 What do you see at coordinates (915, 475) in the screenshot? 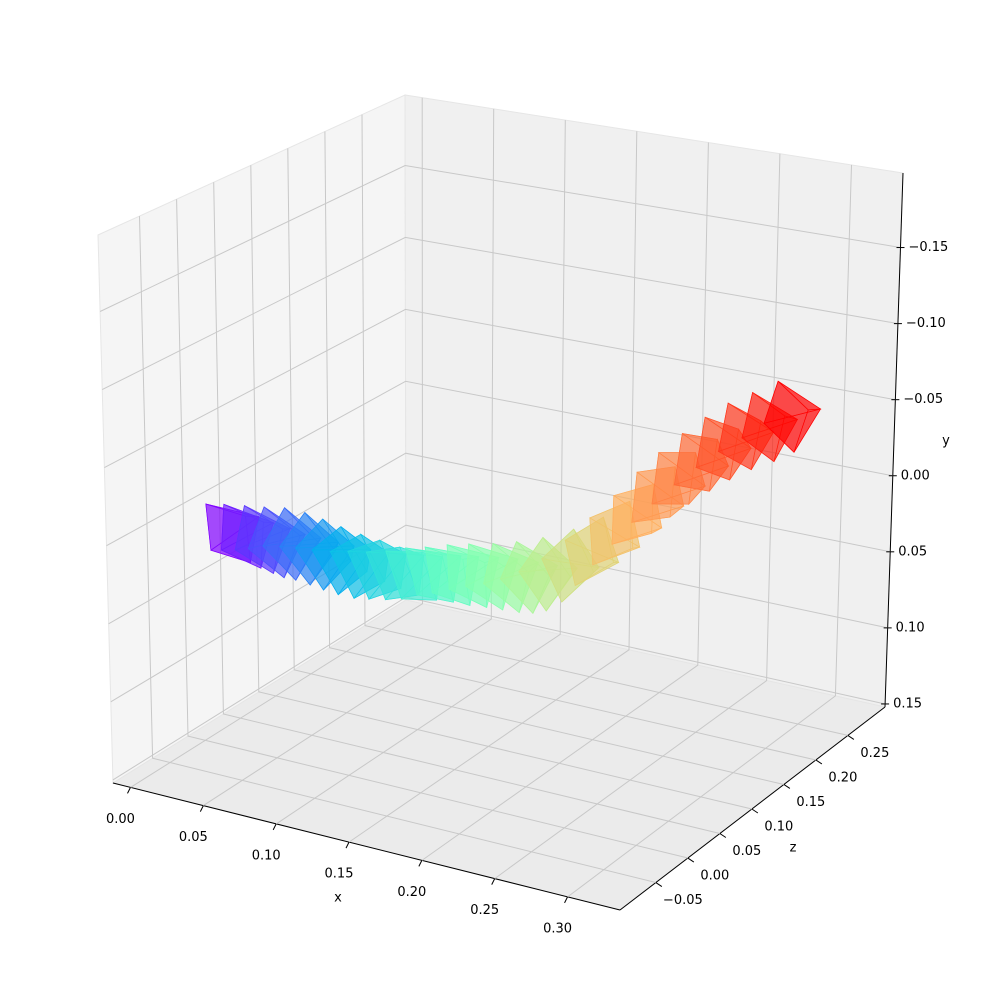
I see `y-tick-label: 0.00` at bounding box center [915, 475].